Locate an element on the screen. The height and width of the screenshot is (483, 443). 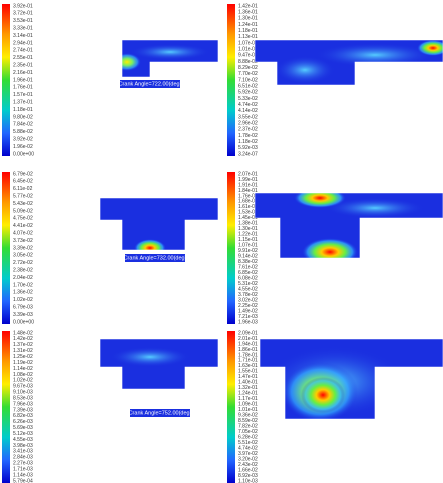
colorbar-label: 4.55e-03 is located at coordinates (23, 440).